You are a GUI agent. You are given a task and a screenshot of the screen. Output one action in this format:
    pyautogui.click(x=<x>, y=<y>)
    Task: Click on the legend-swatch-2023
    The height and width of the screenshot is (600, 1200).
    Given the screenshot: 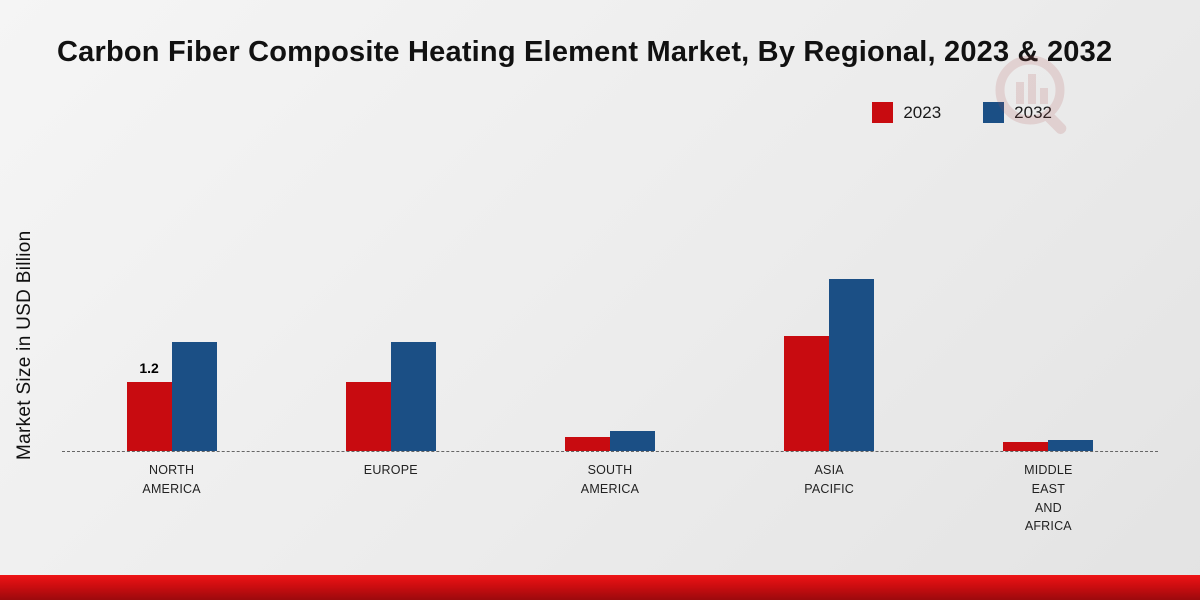 What is the action you would take?
    pyautogui.click(x=883, y=112)
    